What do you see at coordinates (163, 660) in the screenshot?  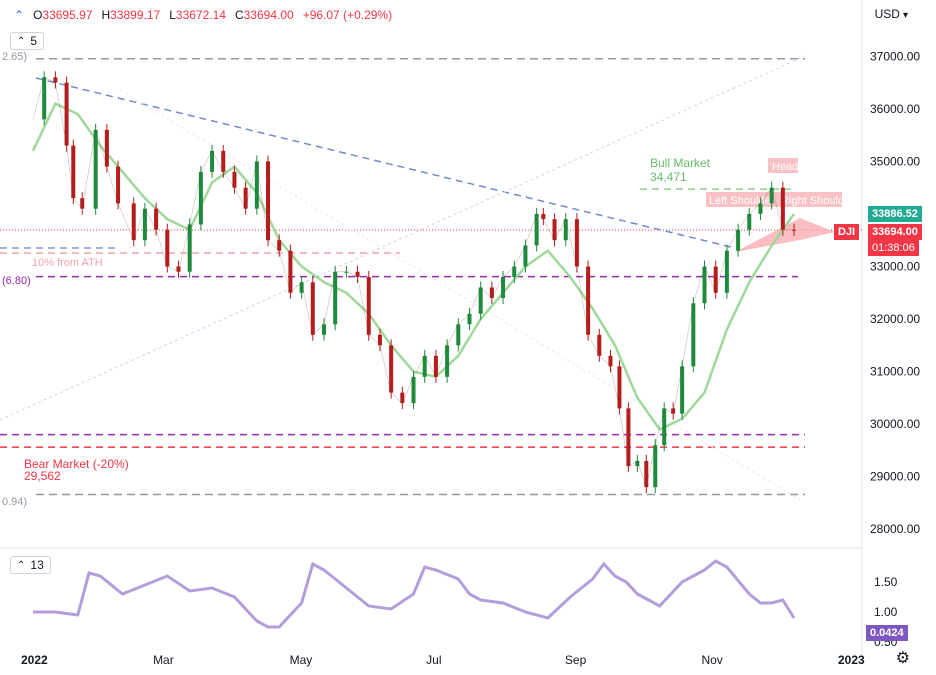 I see `time-tick-label: Mar` at bounding box center [163, 660].